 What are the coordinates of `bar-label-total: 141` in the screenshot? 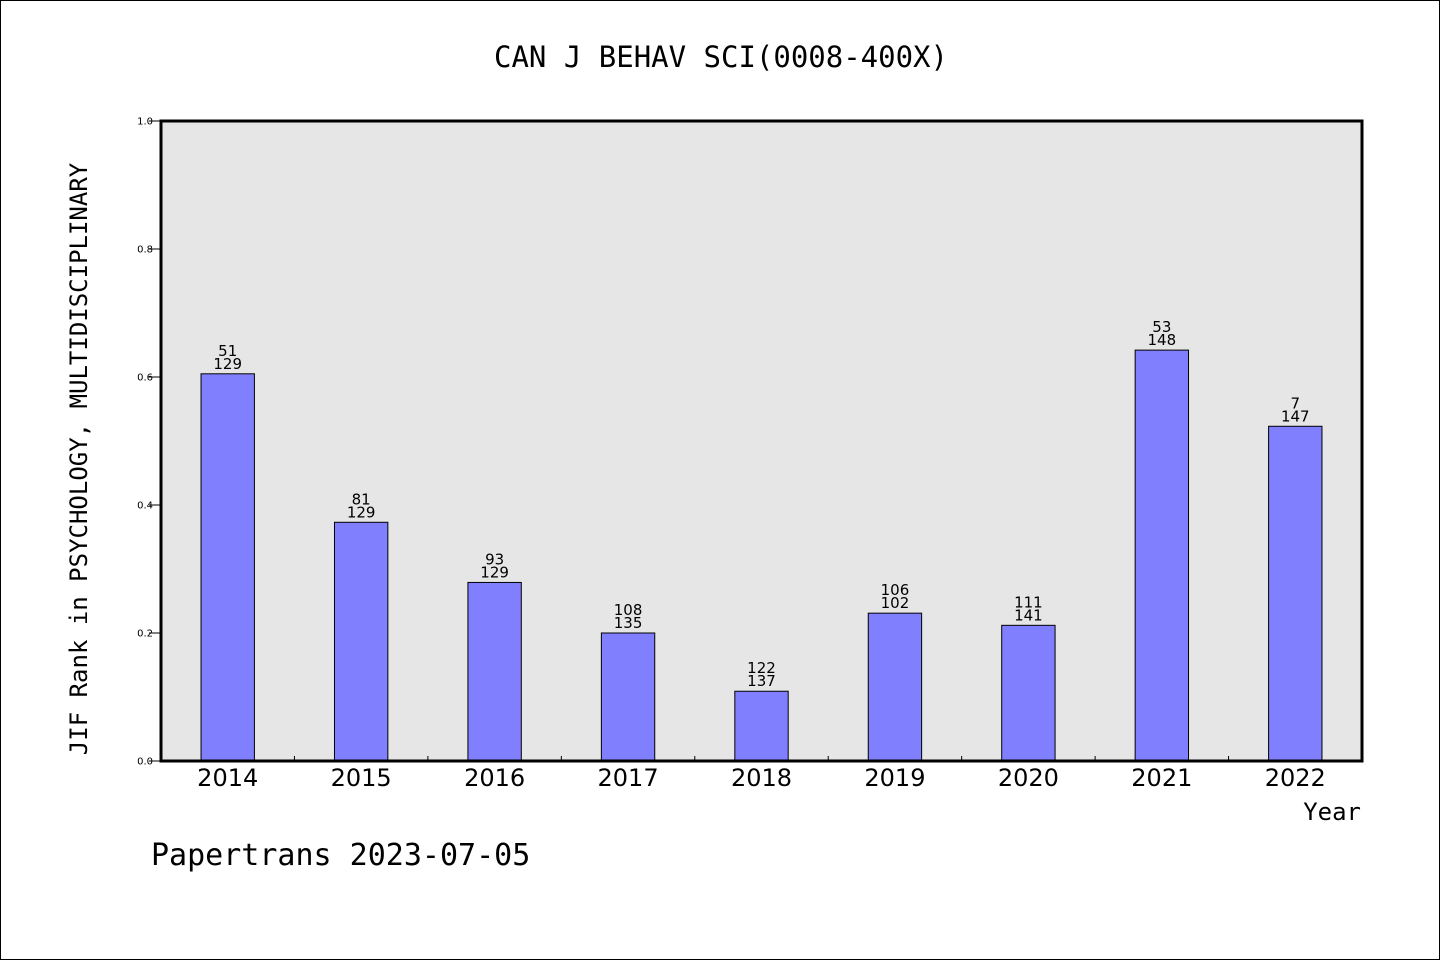 It's located at (1028, 615).